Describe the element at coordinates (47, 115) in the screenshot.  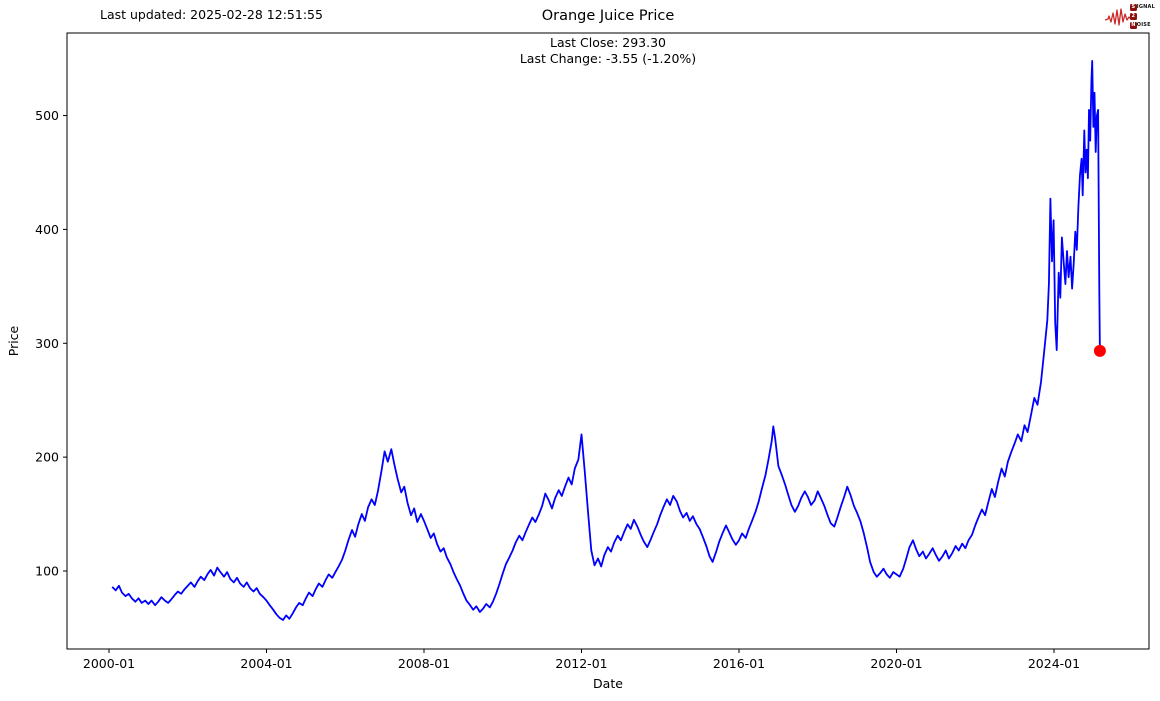
I see `y-tick-label: 500` at that location.